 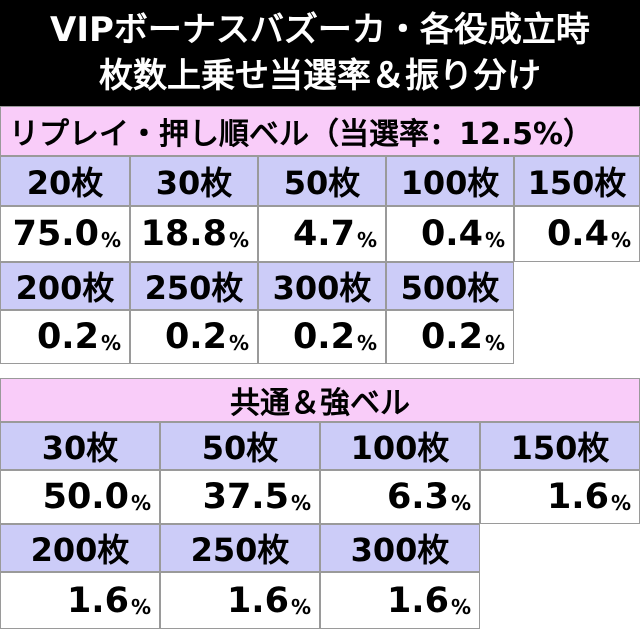 What do you see at coordinates (320, 76) in the screenshot?
I see `page-title-line-2: 枚数上乗せ当選率＆振り分け` at bounding box center [320, 76].